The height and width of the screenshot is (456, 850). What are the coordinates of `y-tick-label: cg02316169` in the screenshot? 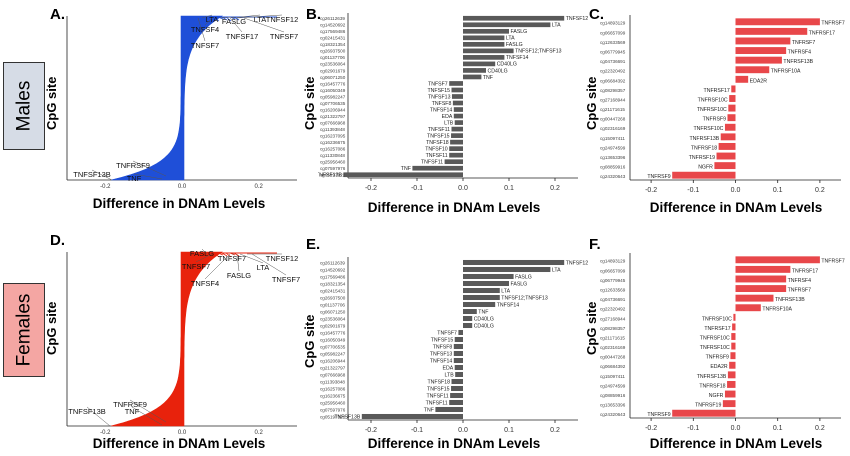 It's located at (613, 347).